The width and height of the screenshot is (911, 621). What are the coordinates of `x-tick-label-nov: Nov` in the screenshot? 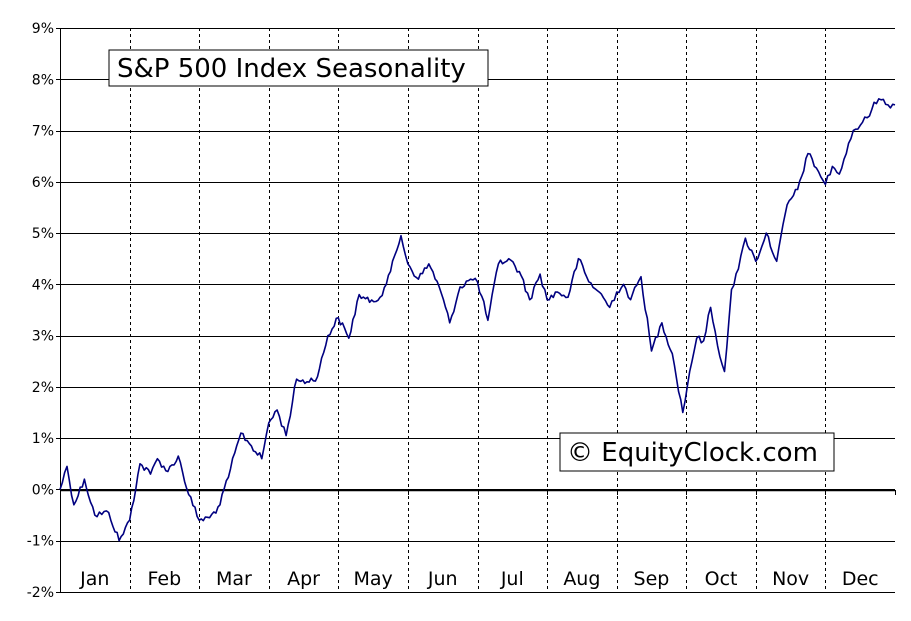 It's located at (790, 579).